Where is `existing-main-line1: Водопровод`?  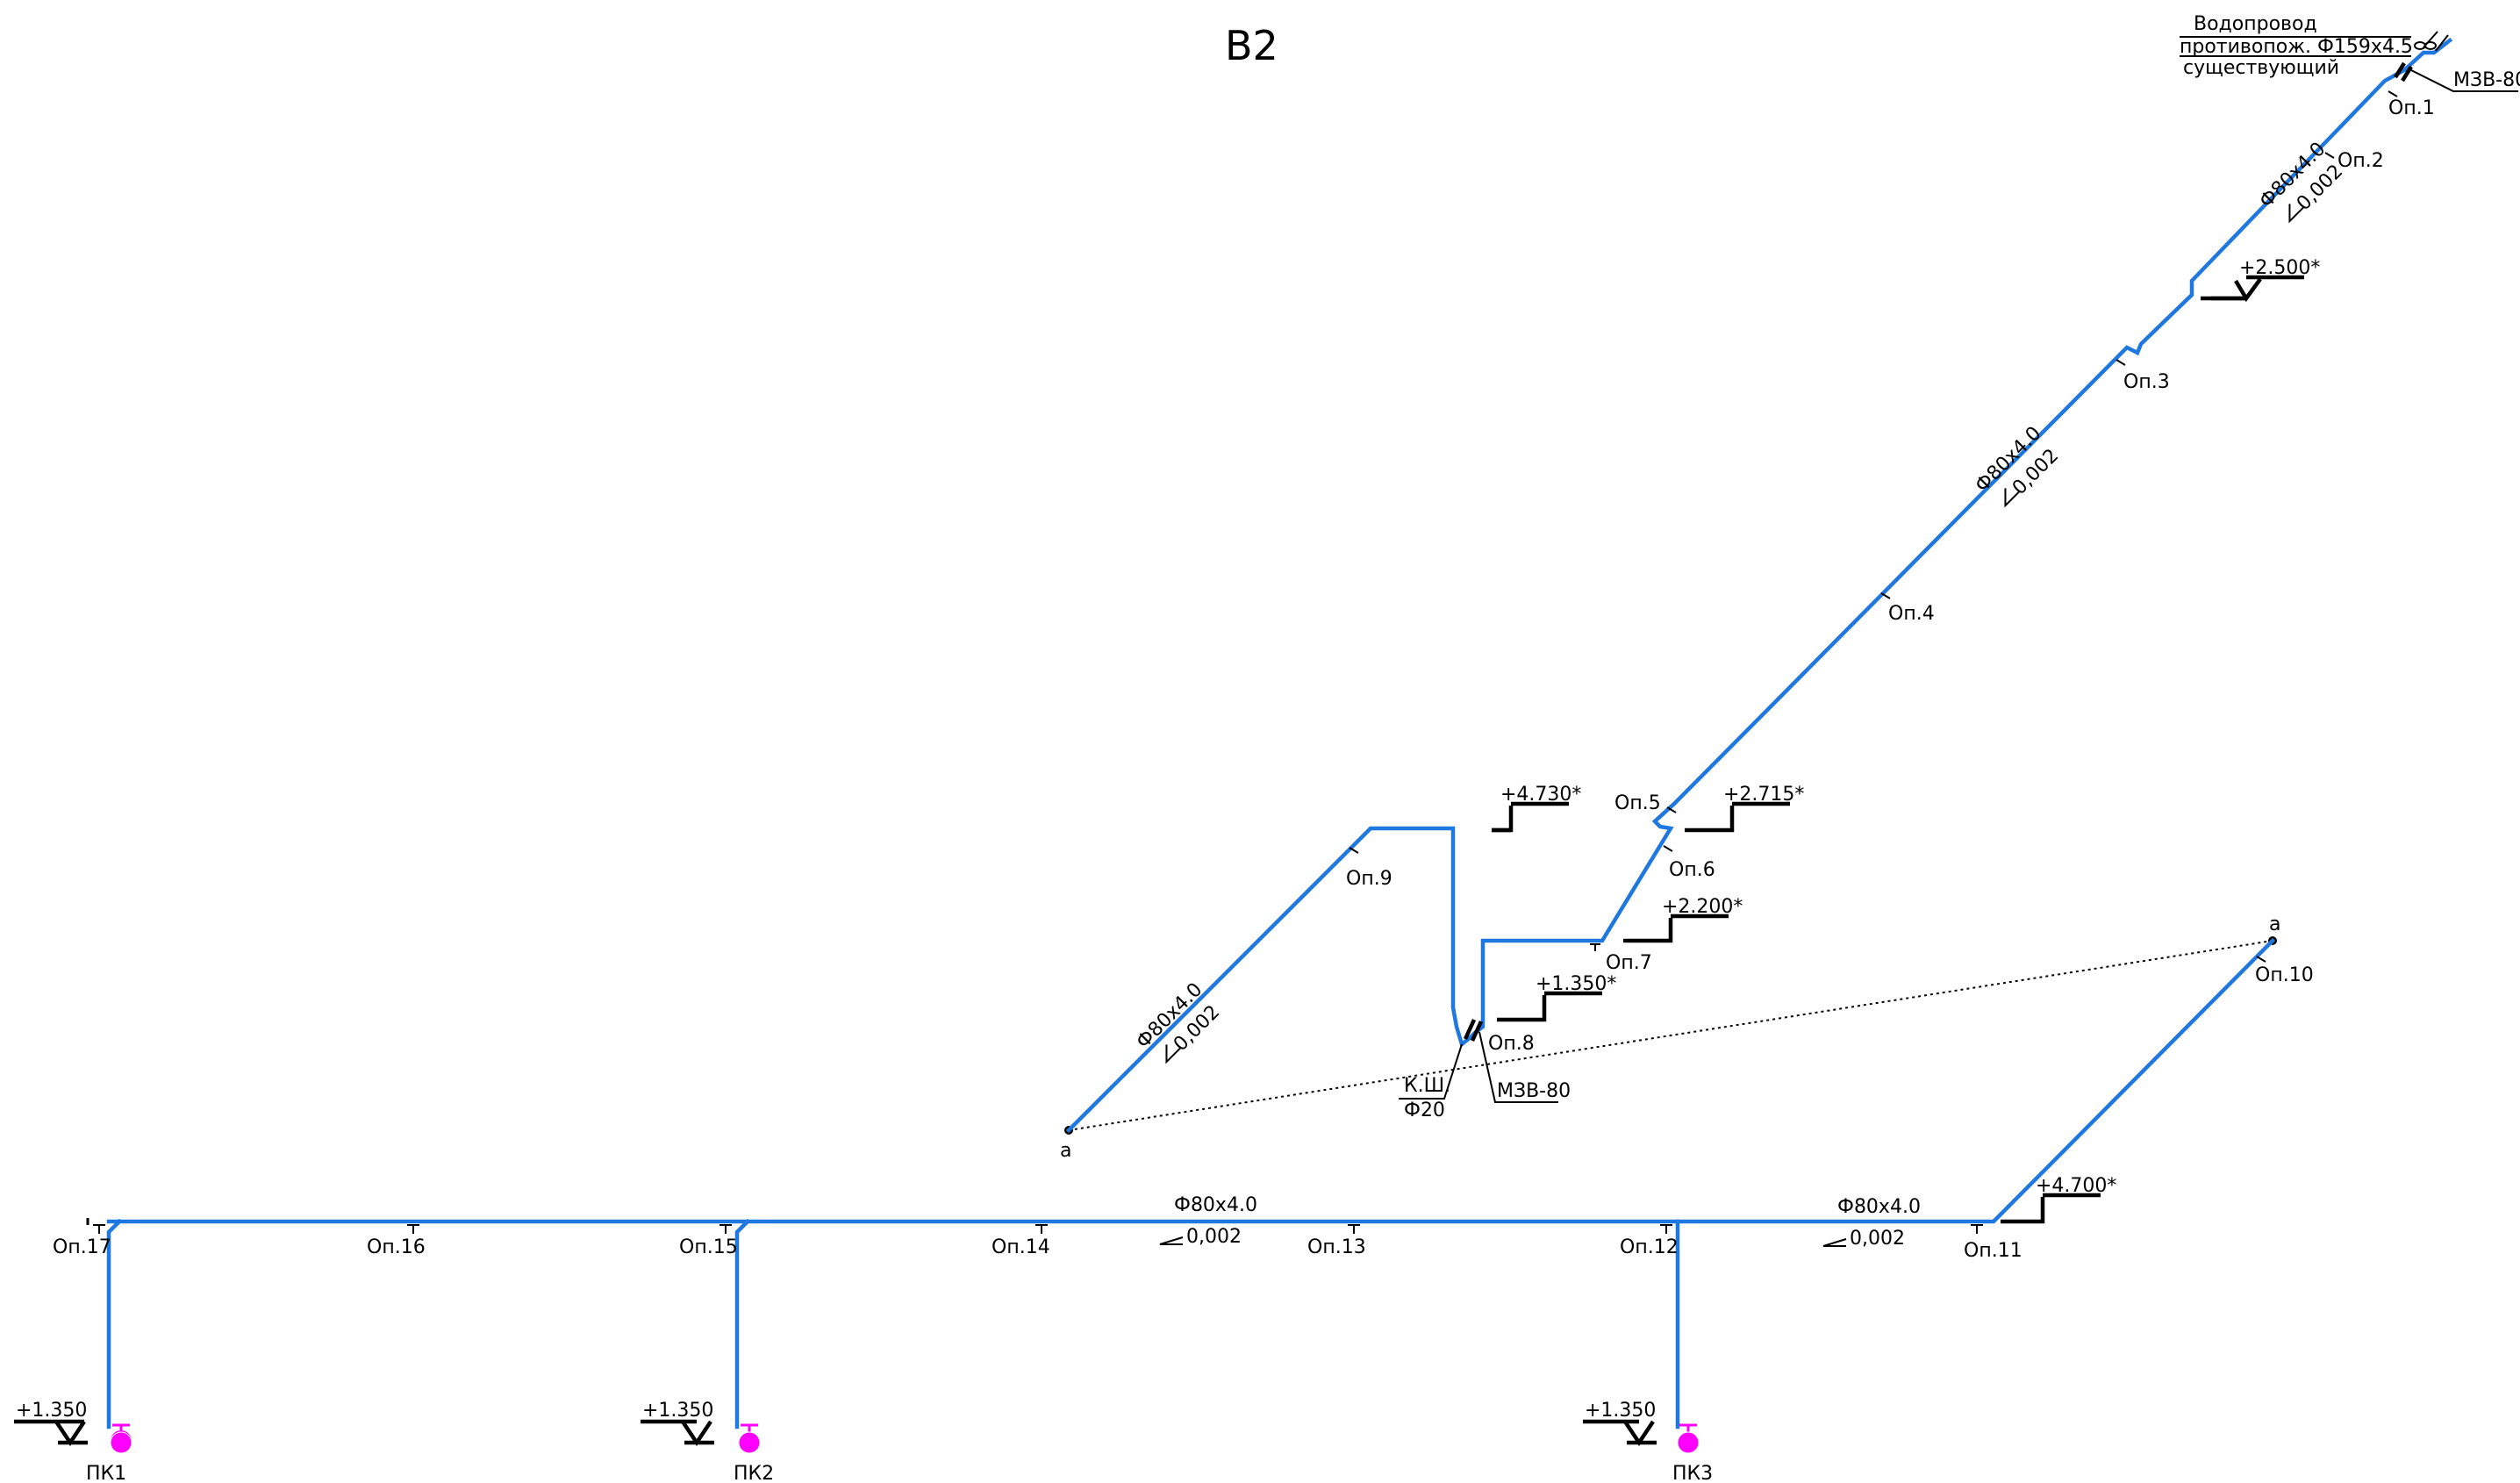
existing-main-line1: Водопровод is located at coordinates (2255, 24).